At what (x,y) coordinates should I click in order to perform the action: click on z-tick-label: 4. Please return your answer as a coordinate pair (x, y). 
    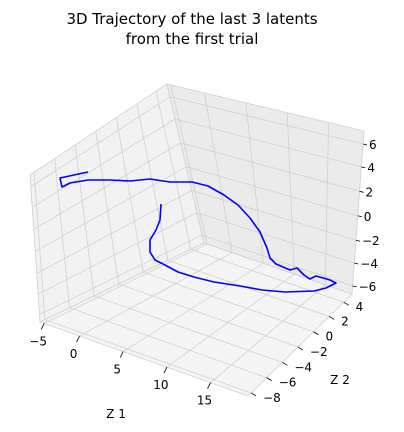
    Looking at the image, I should click on (371, 168).